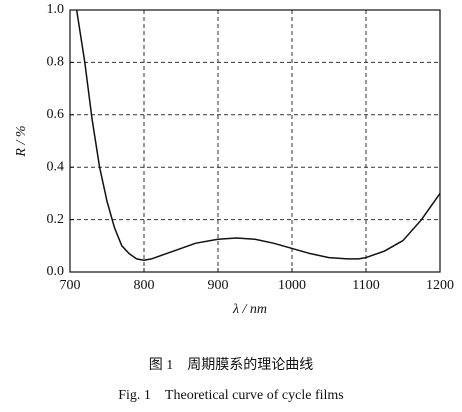 This screenshot has height=412, width=462. What do you see at coordinates (365, 285) in the screenshot?
I see `x-tick-label: 1100` at bounding box center [365, 285].